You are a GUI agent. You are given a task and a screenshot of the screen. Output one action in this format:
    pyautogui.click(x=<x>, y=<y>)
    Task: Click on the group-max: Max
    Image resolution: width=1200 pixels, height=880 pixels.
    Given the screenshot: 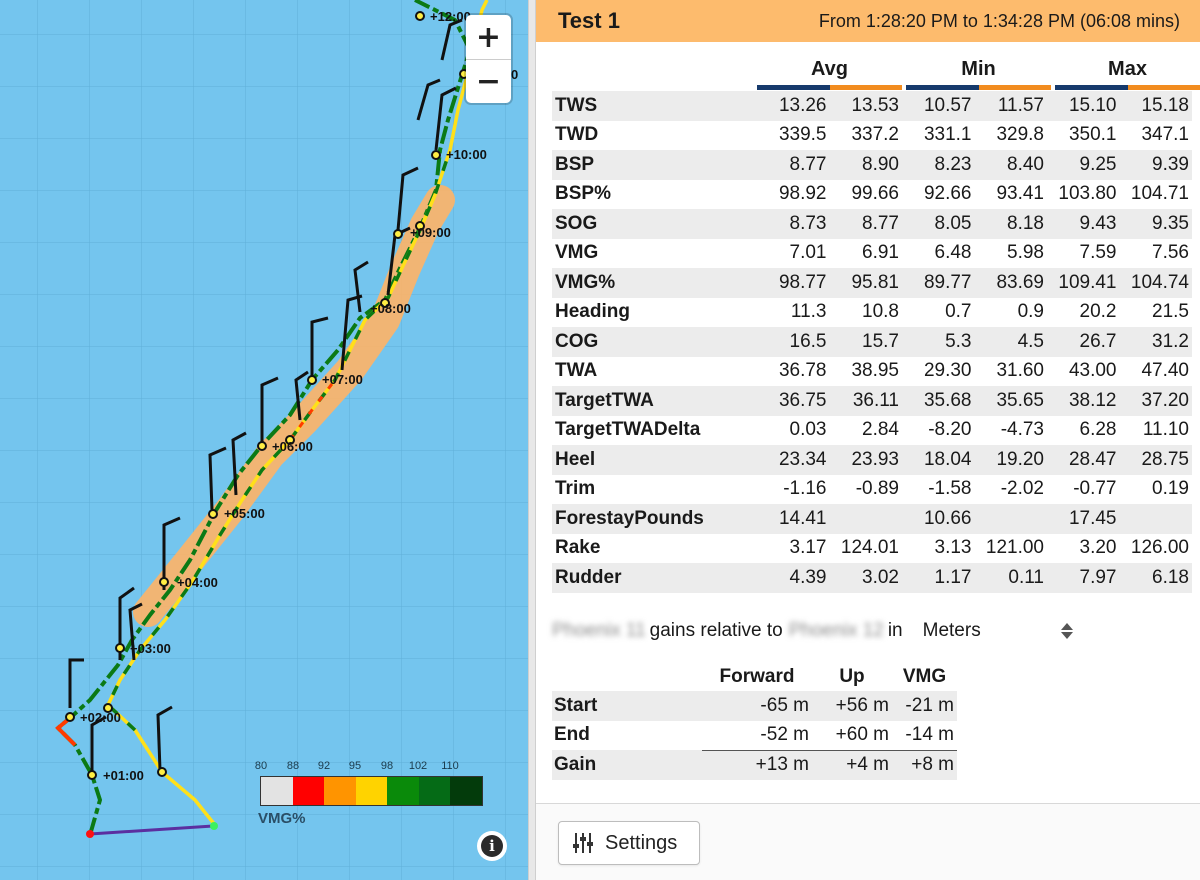 What is the action you would take?
    pyautogui.click(x=1127, y=69)
    